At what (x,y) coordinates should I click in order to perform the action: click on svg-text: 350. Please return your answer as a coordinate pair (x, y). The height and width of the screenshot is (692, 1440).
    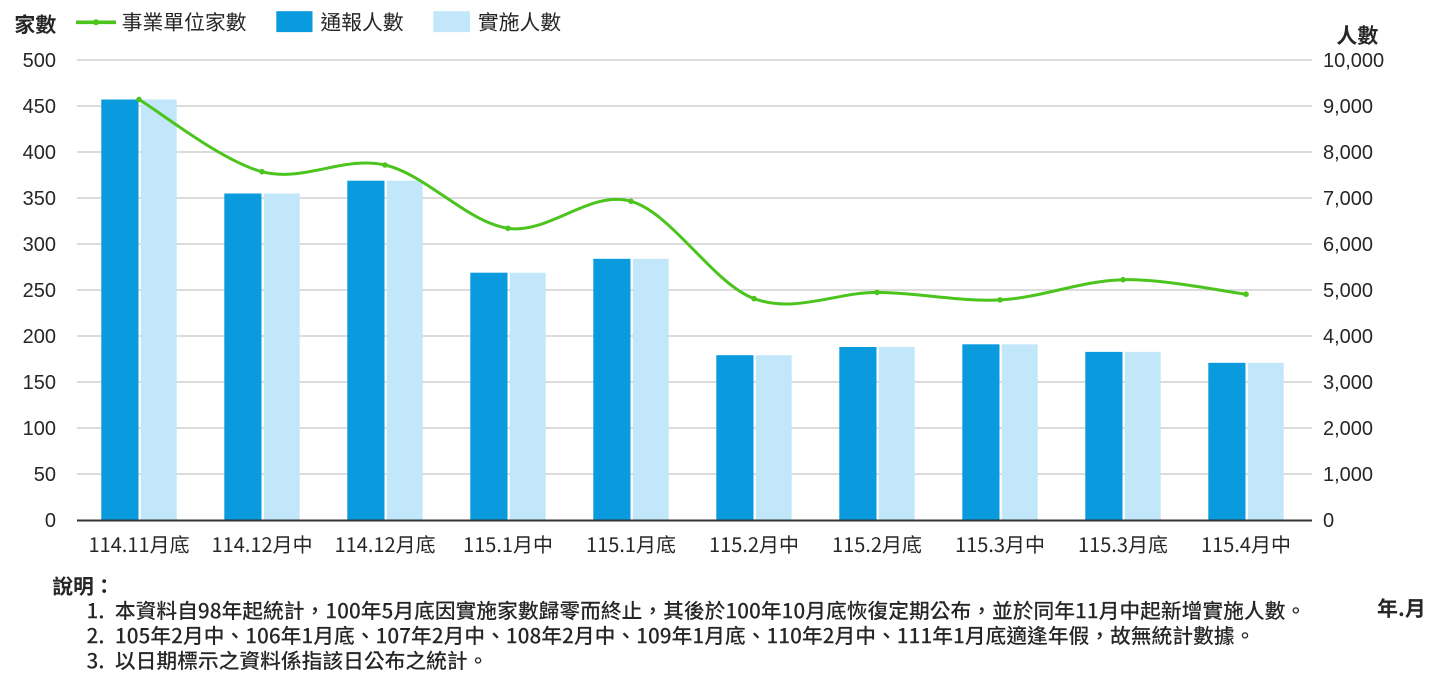
    Looking at the image, I should click on (39, 199).